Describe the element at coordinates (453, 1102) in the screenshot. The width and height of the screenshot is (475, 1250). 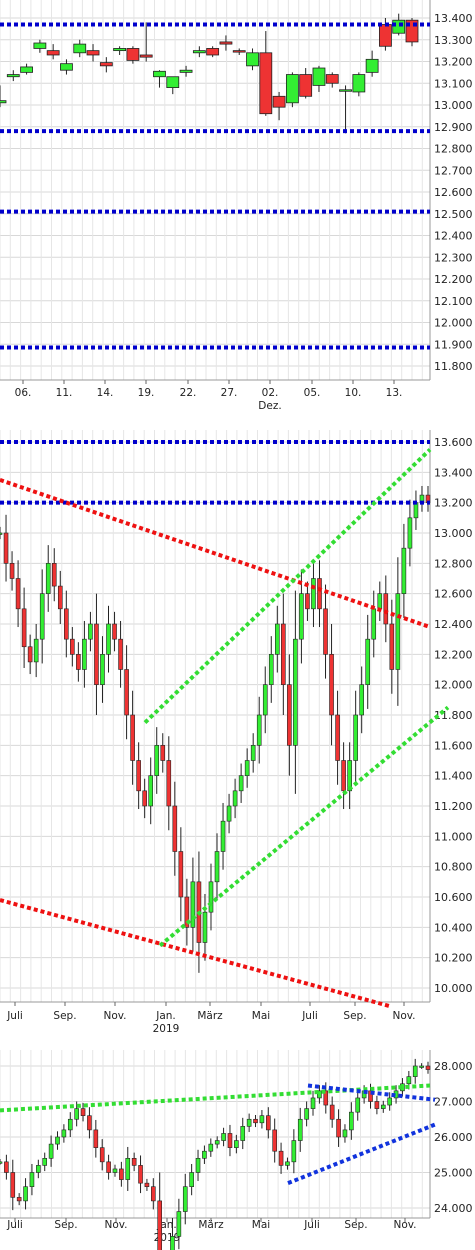
I see `y-tick-label: 27.000` at that location.